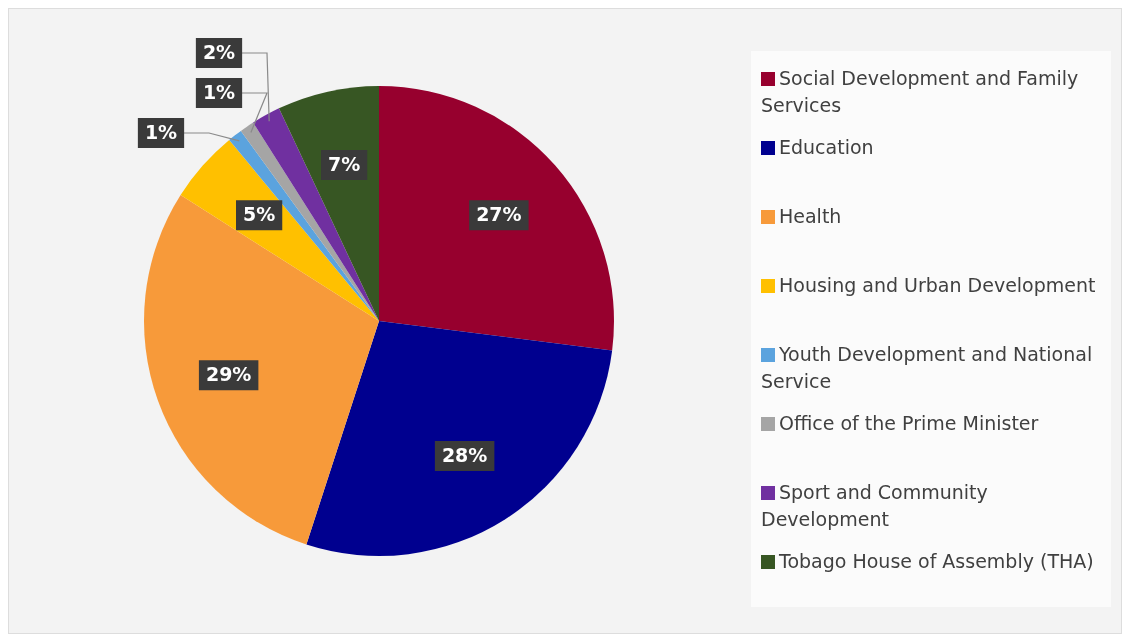  What do you see at coordinates (875, 506) in the screenshot?
I see `legend-label: Sport and Community Development` at bounding box center [875, 506].